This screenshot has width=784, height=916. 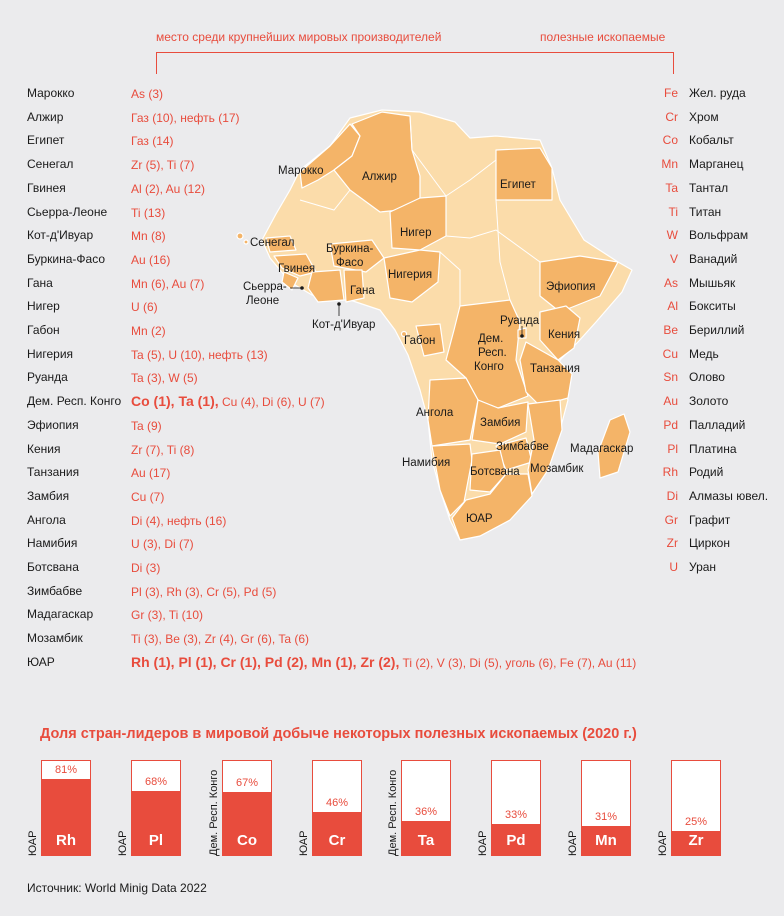 What do you see at coordinates (705, 211) in the screenshot?
I see `legend-mineral-name: Титан` at bounding box center [705, 211].